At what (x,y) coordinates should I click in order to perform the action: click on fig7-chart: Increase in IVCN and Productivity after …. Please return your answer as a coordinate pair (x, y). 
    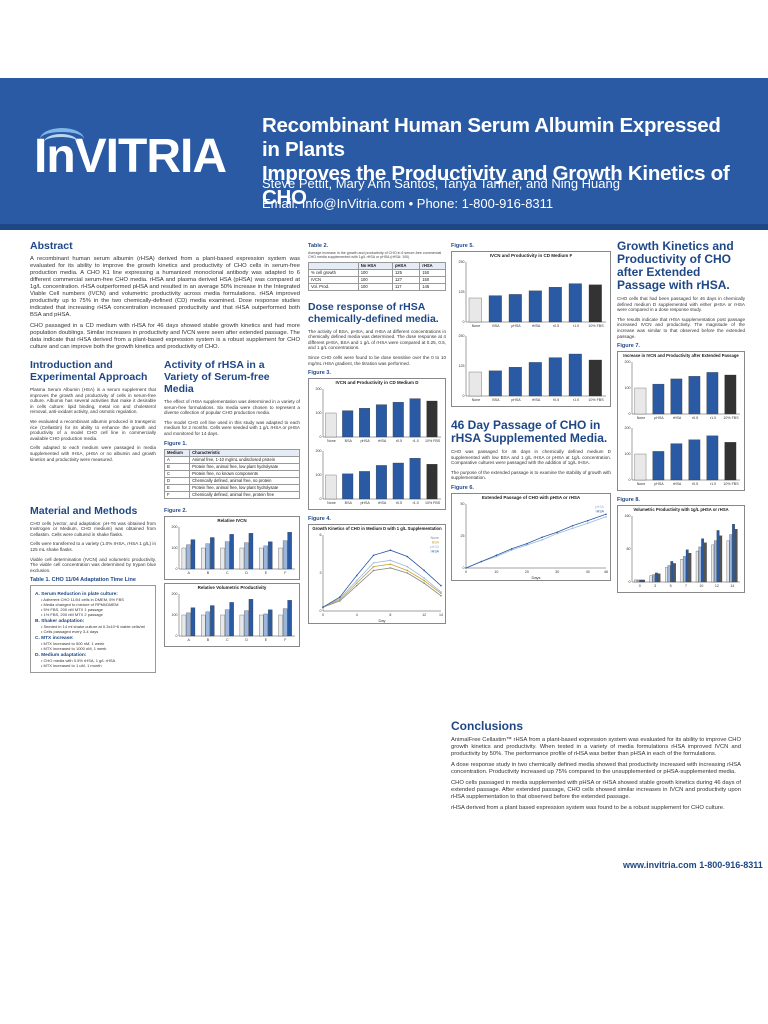
    Looking at the image, I should click on (681, 421).